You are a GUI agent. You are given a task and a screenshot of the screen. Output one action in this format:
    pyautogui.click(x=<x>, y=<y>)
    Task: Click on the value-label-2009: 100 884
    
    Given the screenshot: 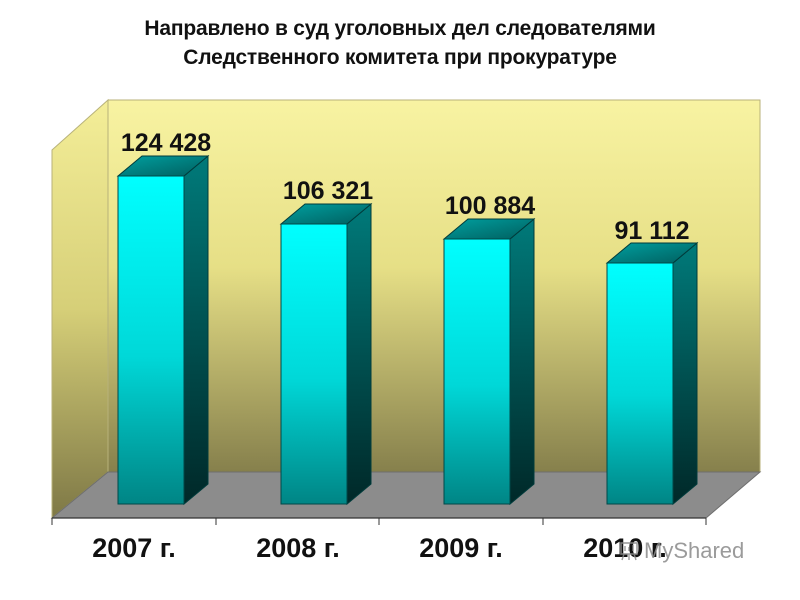 What is the action you would take?
    pyautogui.click(x=490, y=206)
    